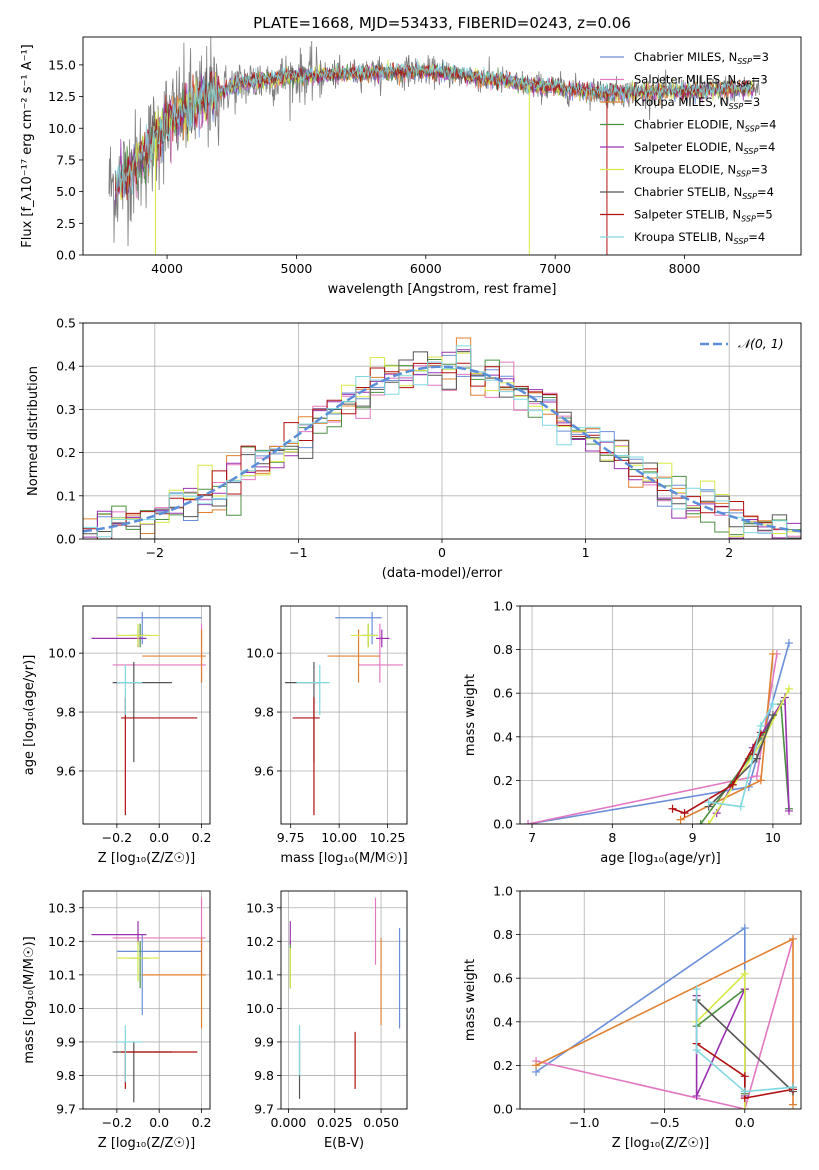 Image resolution: width=819 pixels, height=1170 pixels. Describe the element at coordinates (260, 1008) in the screenshot. I see `mass-vs-ebv-ytick-label: 10.0` at that location.